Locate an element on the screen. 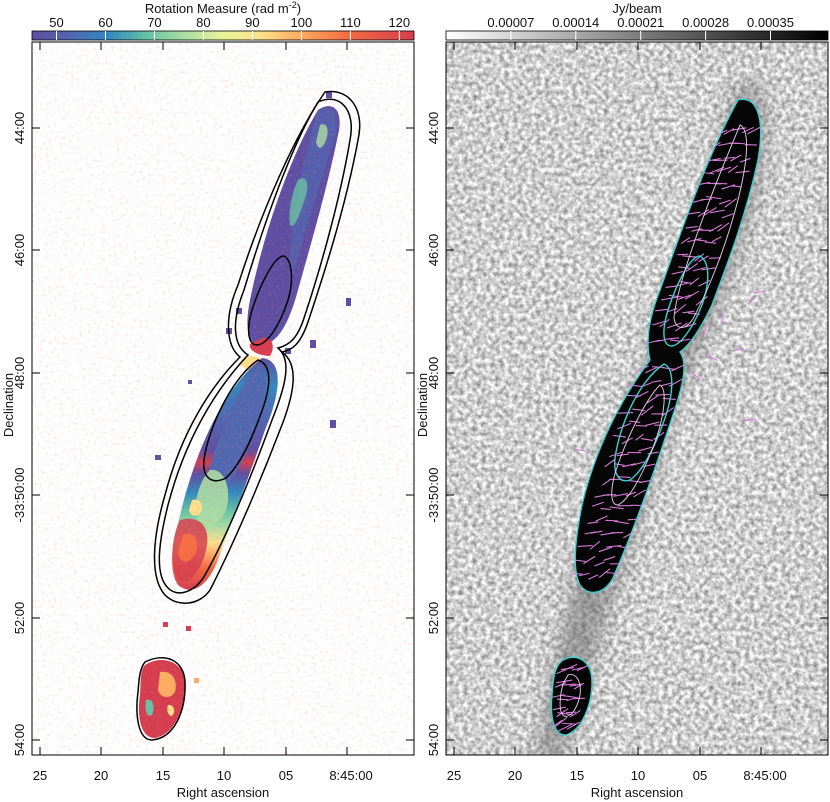 Image resolution: width=830 pixels, height=802 pixels. rm-colorbar is located at coordinates (223, 35).